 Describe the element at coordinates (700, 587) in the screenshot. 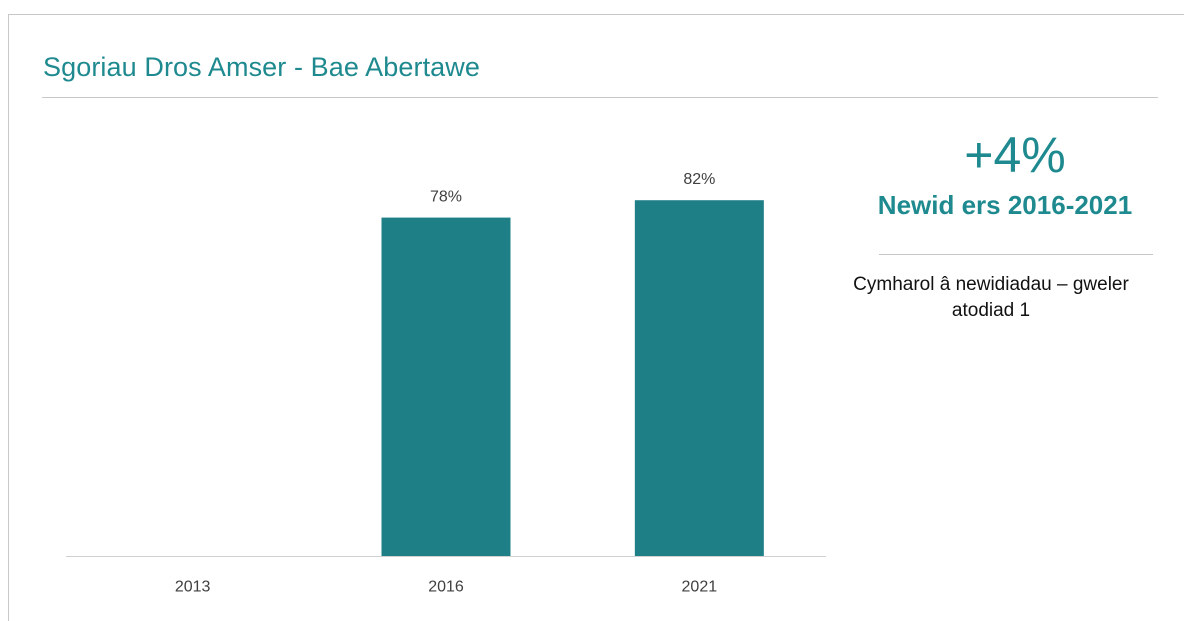

I see `x-tick-label-2021: 2021` at that location.